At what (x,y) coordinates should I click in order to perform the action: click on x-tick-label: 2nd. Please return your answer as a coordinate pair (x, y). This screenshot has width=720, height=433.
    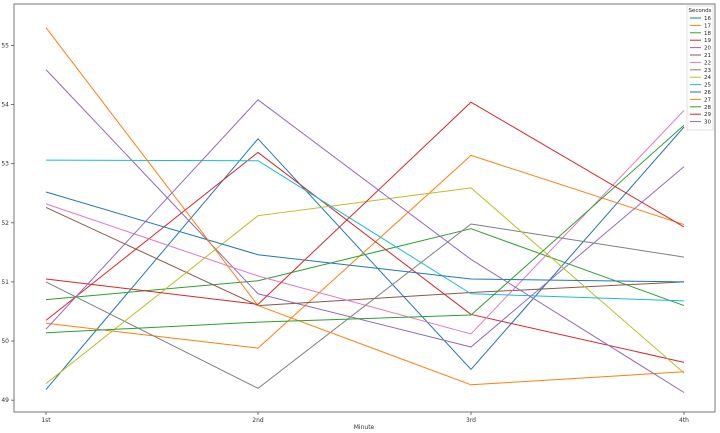
    Looking at the image, I should click on (258, 420).